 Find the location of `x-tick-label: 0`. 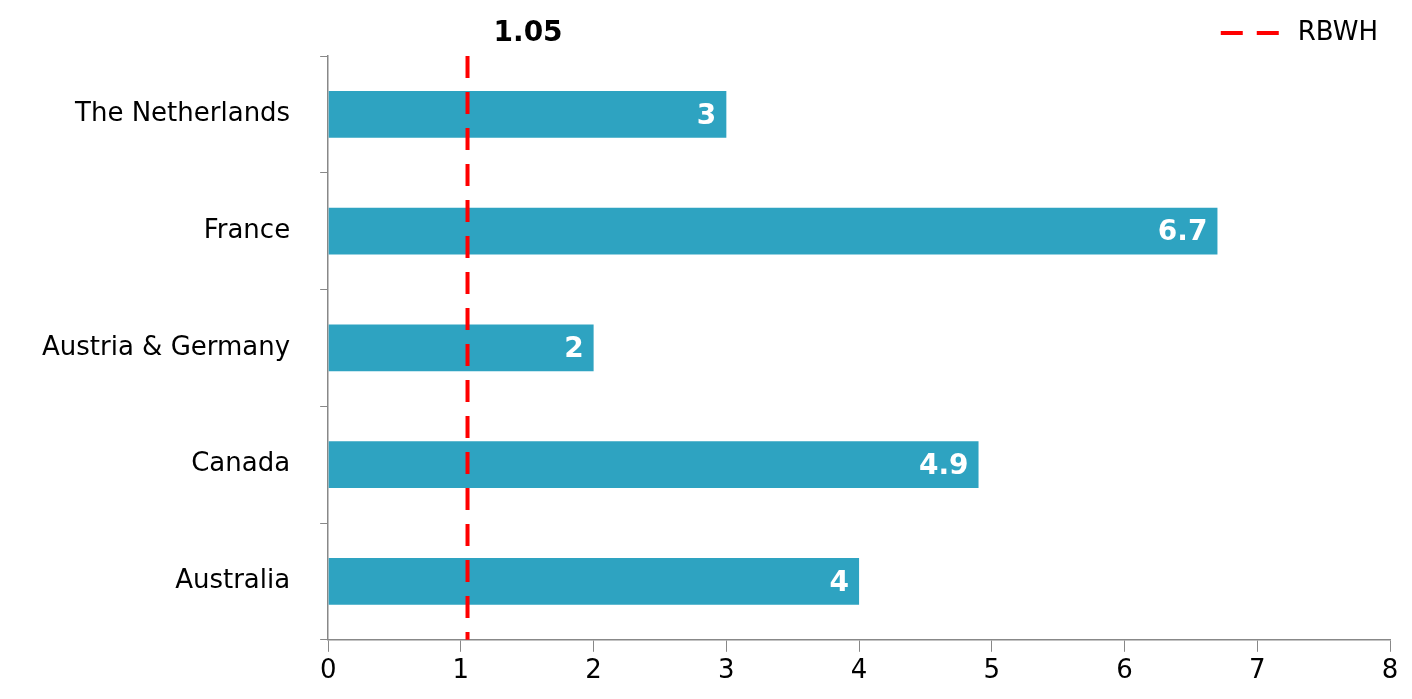

x-tick-label: 0 is located at coordinates (328, 669).